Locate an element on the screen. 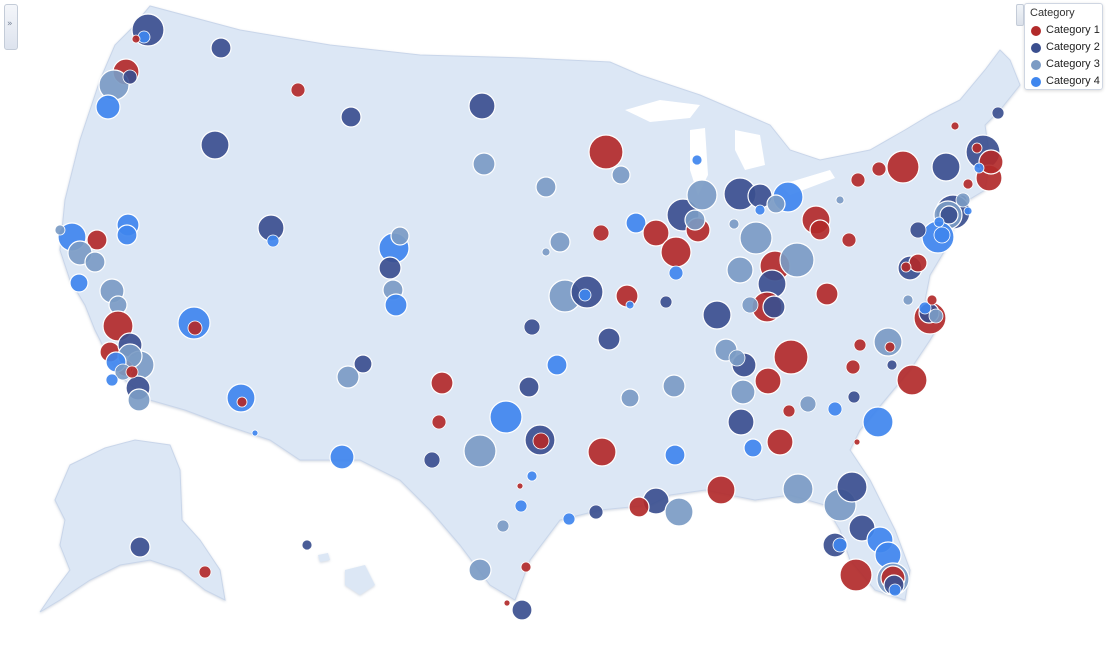 The image size is (1109, 656). legend-item-category-3: Category 3 is located at coordinates (1066, 65).